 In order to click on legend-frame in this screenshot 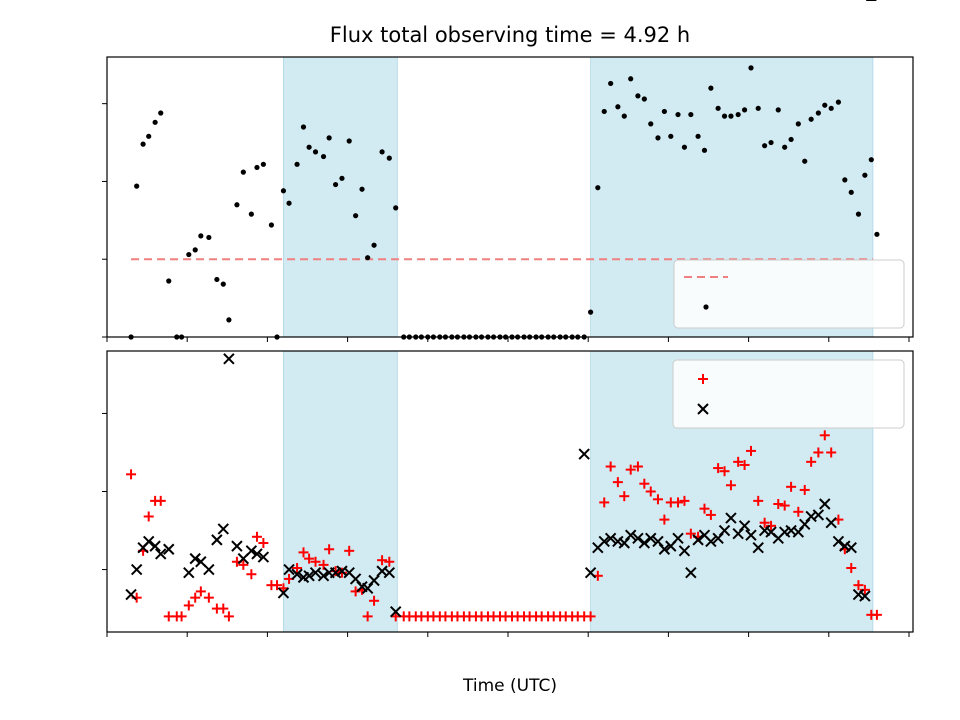, I will do `click(789, 294)`.